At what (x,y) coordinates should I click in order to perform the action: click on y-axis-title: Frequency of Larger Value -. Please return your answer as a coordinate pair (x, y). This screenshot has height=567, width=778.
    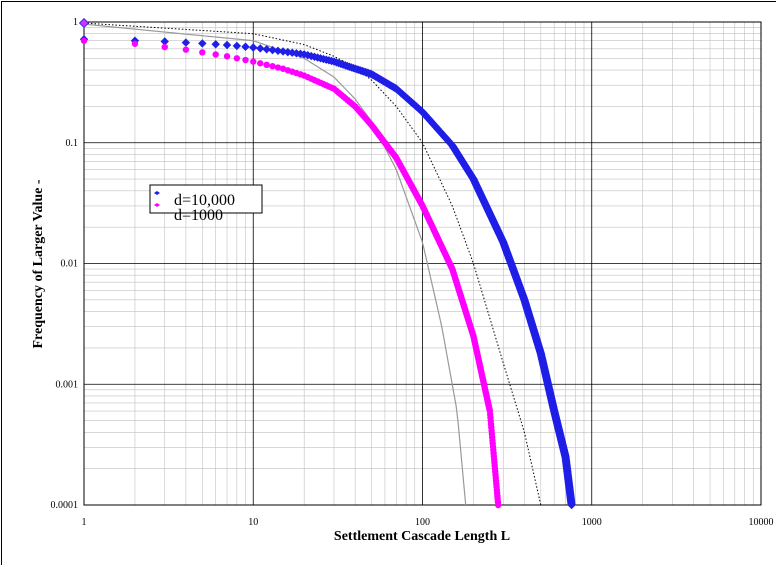
    Looking at the image, I should click on (38, 263).